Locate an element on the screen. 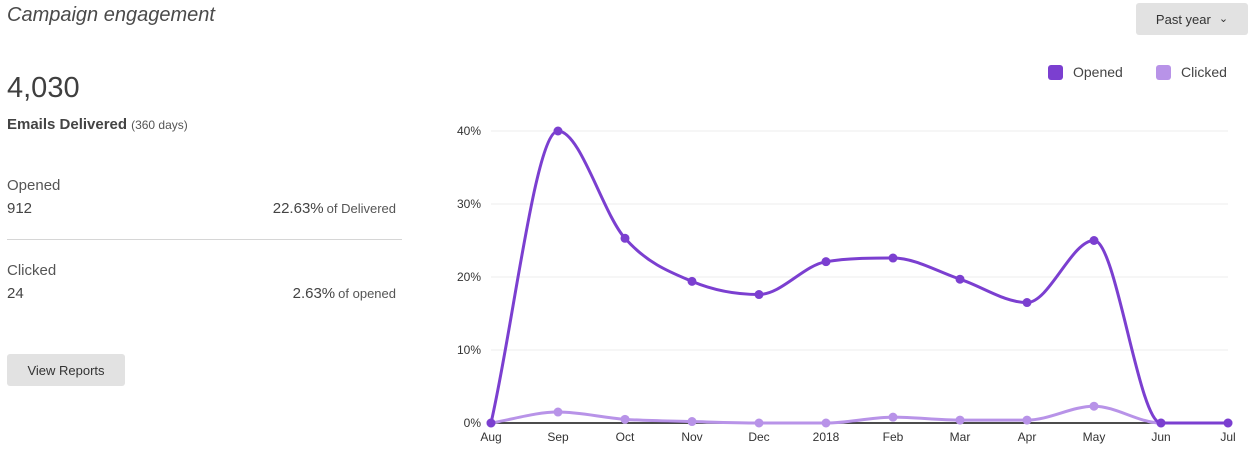 The height and width of the screenshot is (461, 1254). emails-delivered-count: 4,030 is located at coordinates (43, 88).